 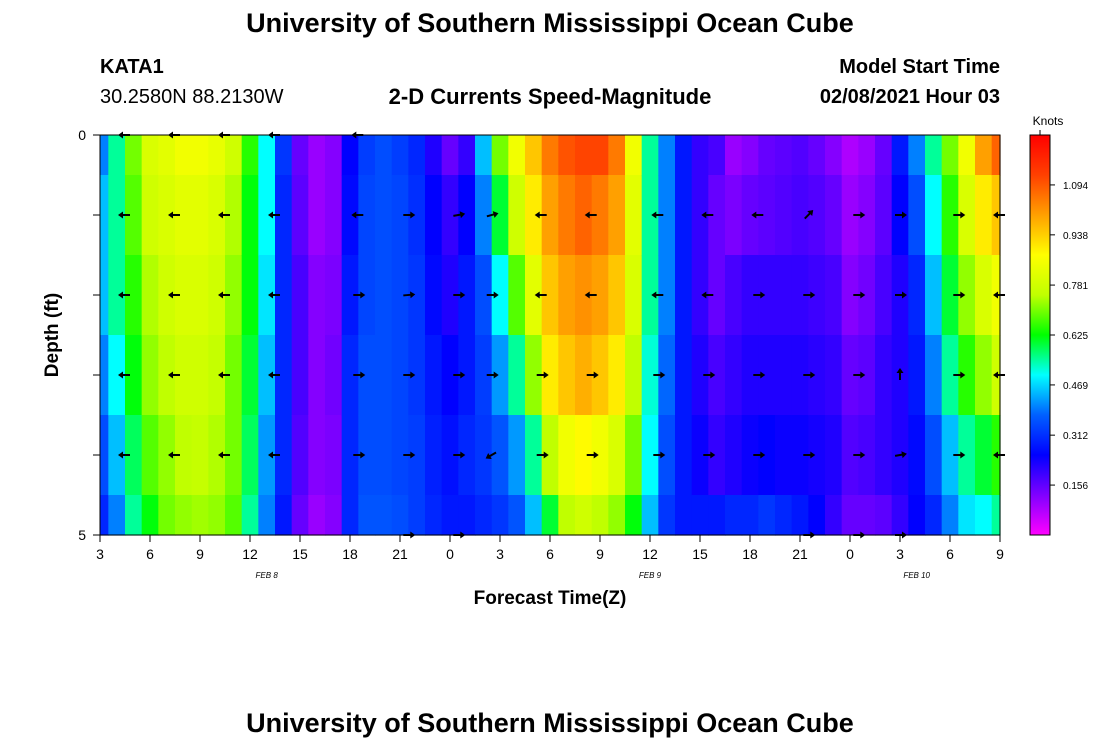 What do you see at coordinates (700, 554) in the screenshot?
I see `x-tick-label: 15` at bounding box center [700, 554].